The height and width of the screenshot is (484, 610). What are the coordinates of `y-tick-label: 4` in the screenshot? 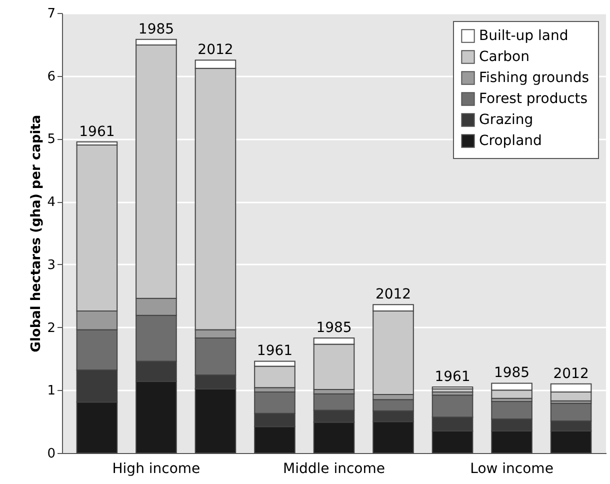 It's located at (51, 202).